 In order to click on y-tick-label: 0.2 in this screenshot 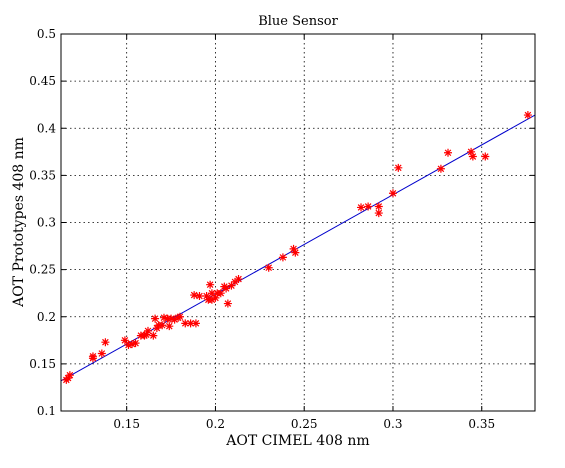, I will do `click(46, 317)`.